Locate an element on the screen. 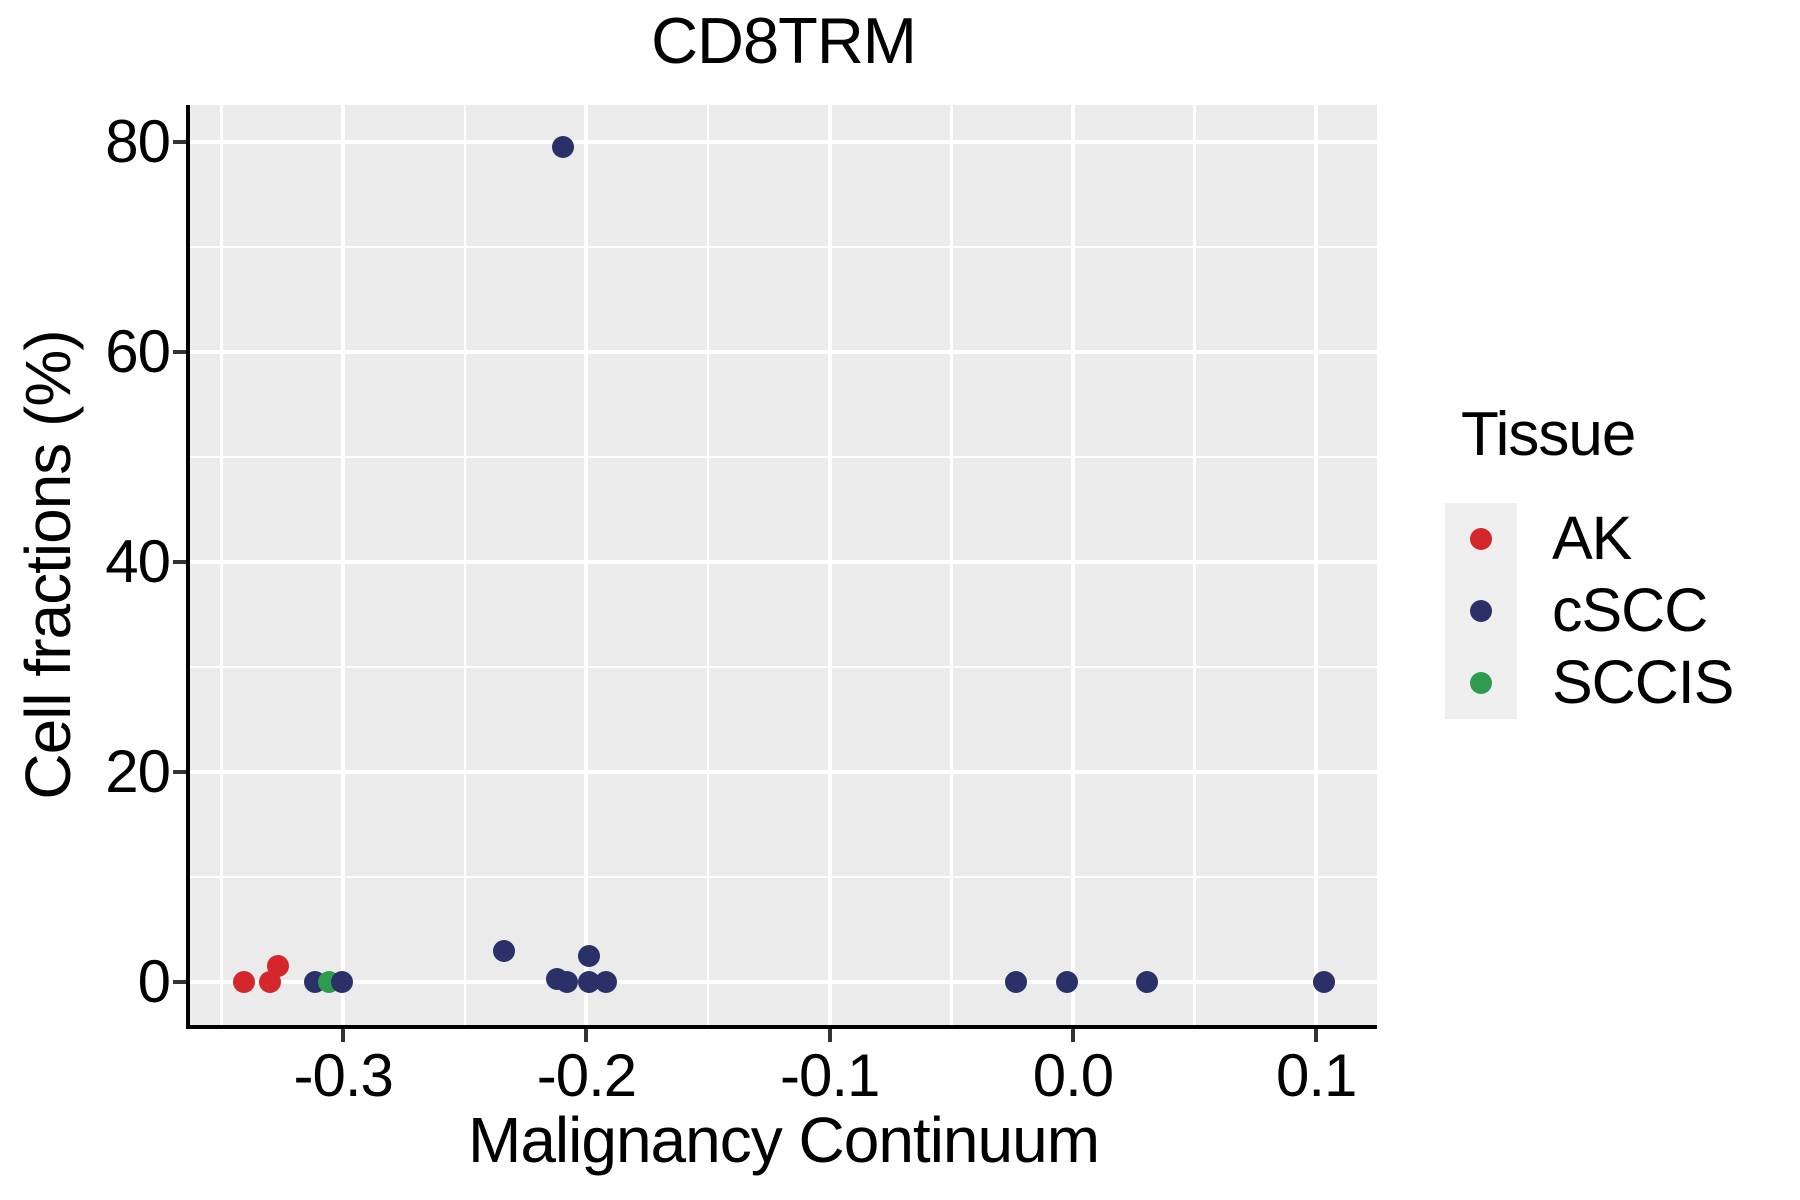 The height and width of the screenshot is (1200, 1800). x-tick-label: -0.3 is located at coordinates (343, 1075).